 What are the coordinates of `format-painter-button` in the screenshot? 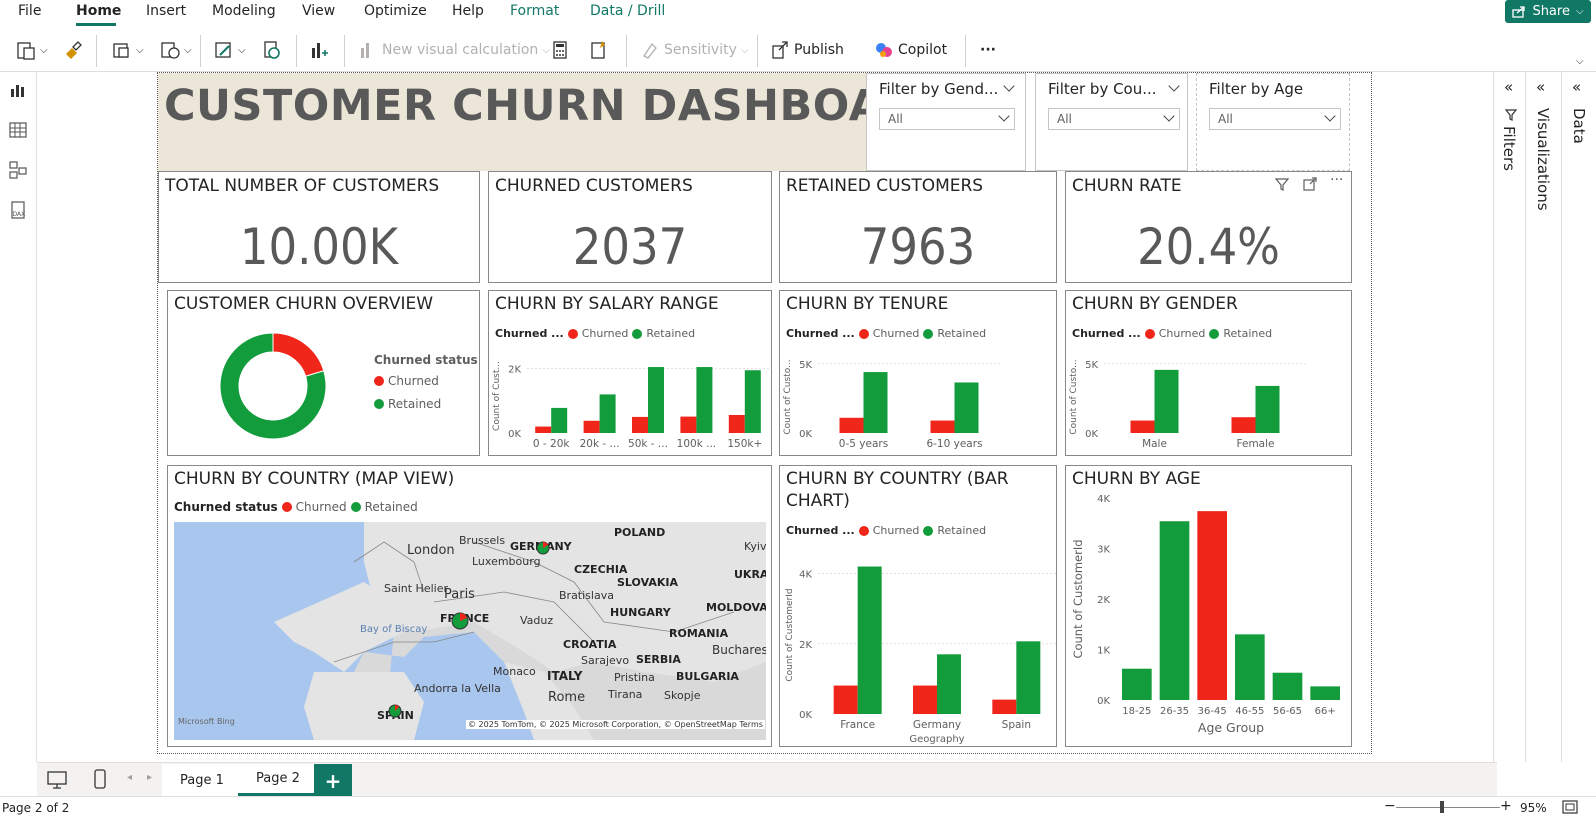 It's located at (73, 50).